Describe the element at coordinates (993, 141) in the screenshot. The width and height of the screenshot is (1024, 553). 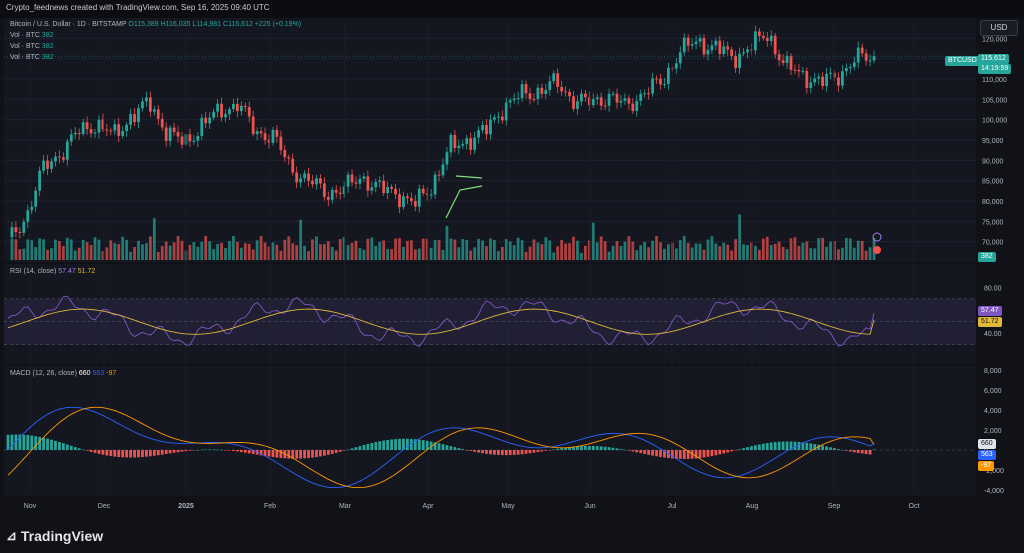
I see `price-tick-label: 95,000` at that location.